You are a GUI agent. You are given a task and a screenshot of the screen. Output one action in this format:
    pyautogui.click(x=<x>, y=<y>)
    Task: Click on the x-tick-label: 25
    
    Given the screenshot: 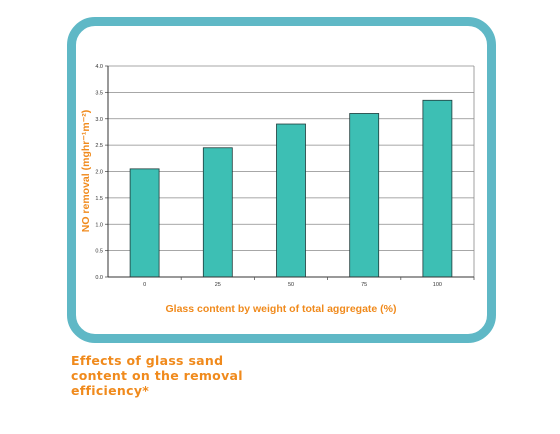 What is the action you would take?
    pyautogui.click(x=218, y=285)
    